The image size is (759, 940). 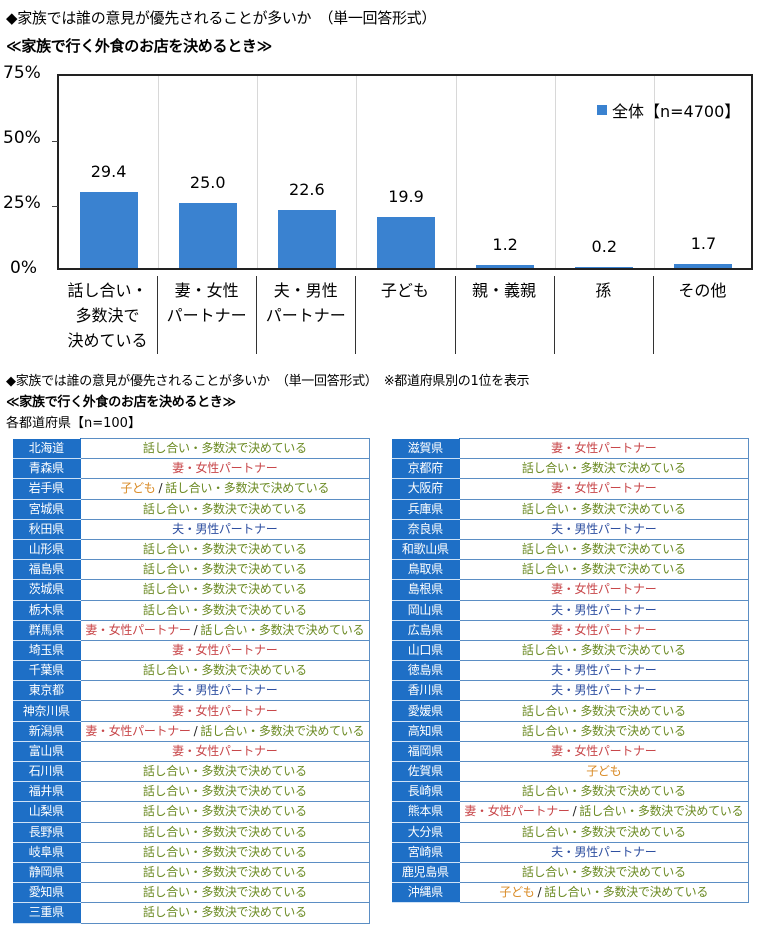 What do you see at coordinates (426, 469) in the screenshot?
I see `prefecture-name: 京都府` at bounding box center [426, 469].